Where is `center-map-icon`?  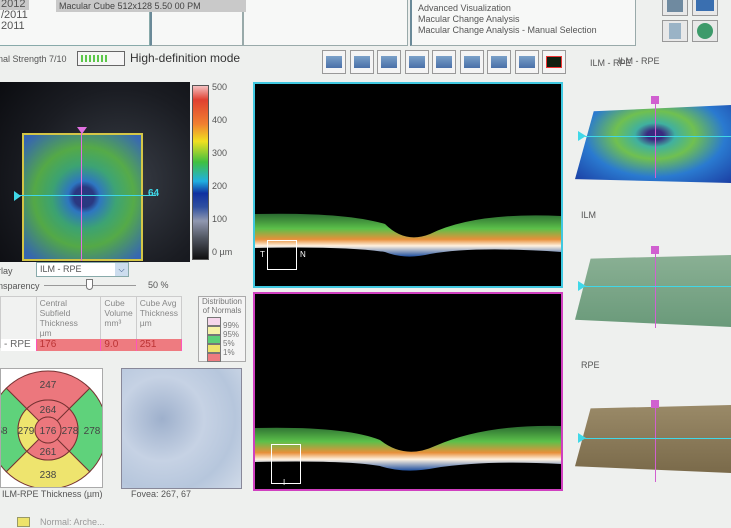
center-map-icon is located at coordinates (554, 62).